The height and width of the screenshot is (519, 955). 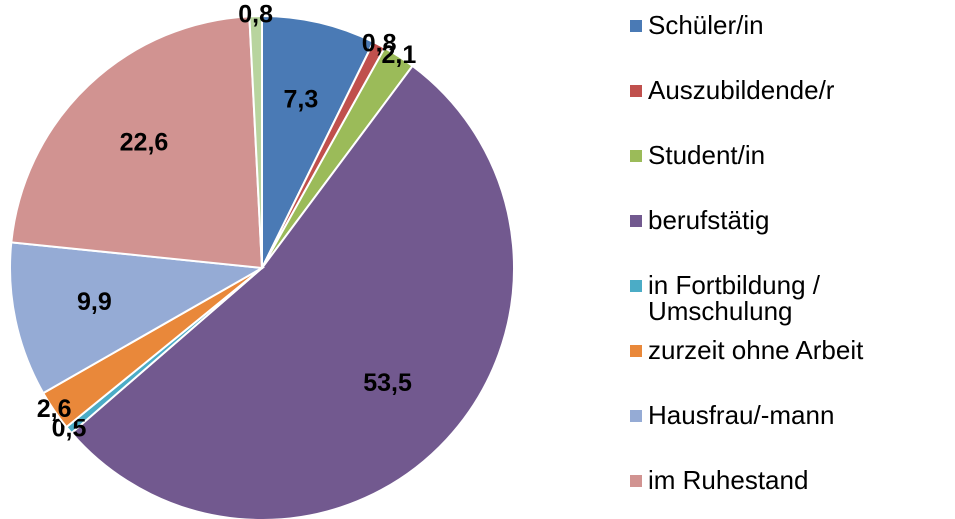 What do you see at coordinates (709, 220) in the screenshot?
I see `legend-label: berufstätig` at bounding box center [709, 220].